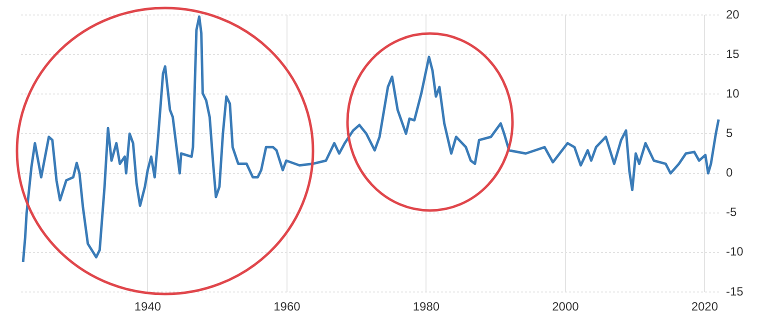 The image size is (780, 329). Describe the element at coordinates (426, 307) in the screenshot. I see `x-tick-label: 1980` at that location.